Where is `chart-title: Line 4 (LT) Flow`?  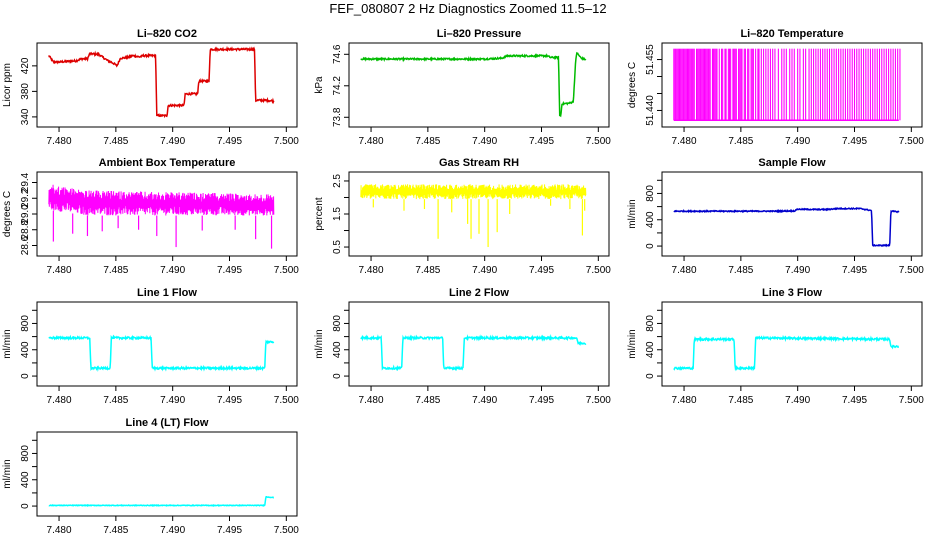 chart-title: Line 4 (LT) Flow is located at coordinates (167, 423).